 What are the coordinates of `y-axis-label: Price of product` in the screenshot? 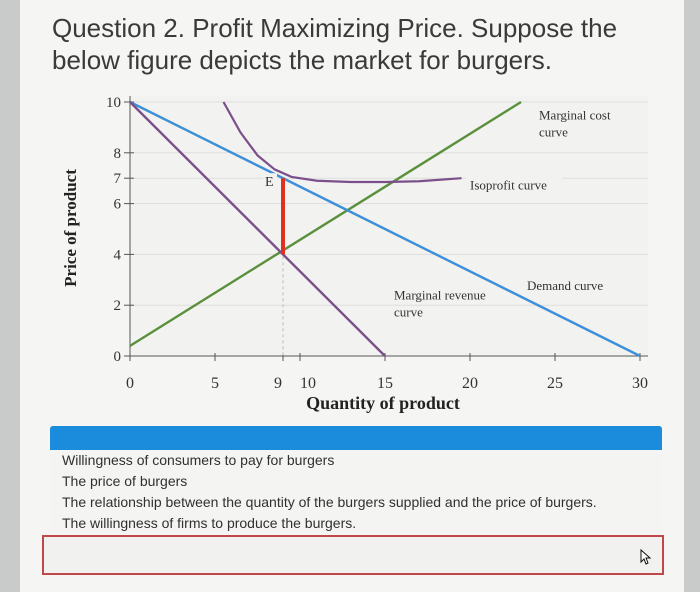 It's located at (70, 228).